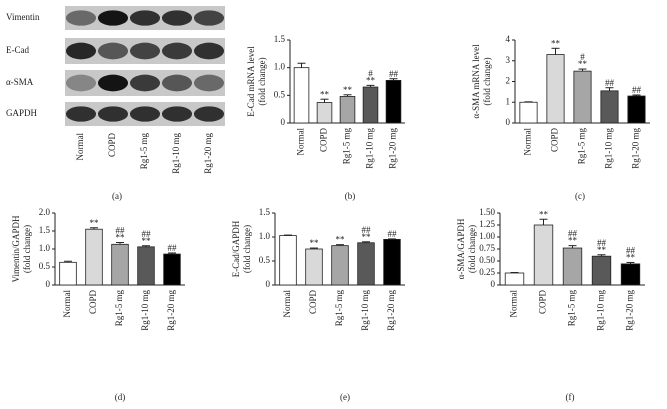 This screenshot has width=667, height=409. I want to click on y-tick-label: 4, so click(508, 39).